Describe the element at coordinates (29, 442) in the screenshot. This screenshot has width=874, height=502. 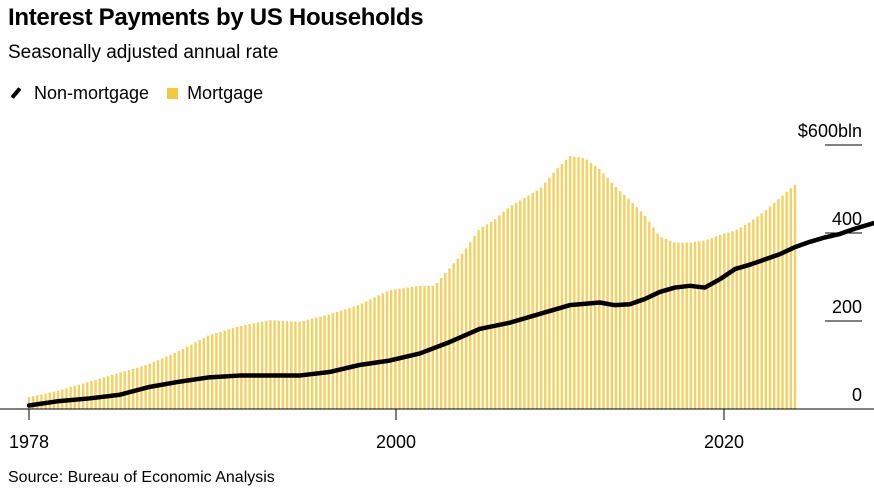
I see `x-tick-label: 1978` at that location.